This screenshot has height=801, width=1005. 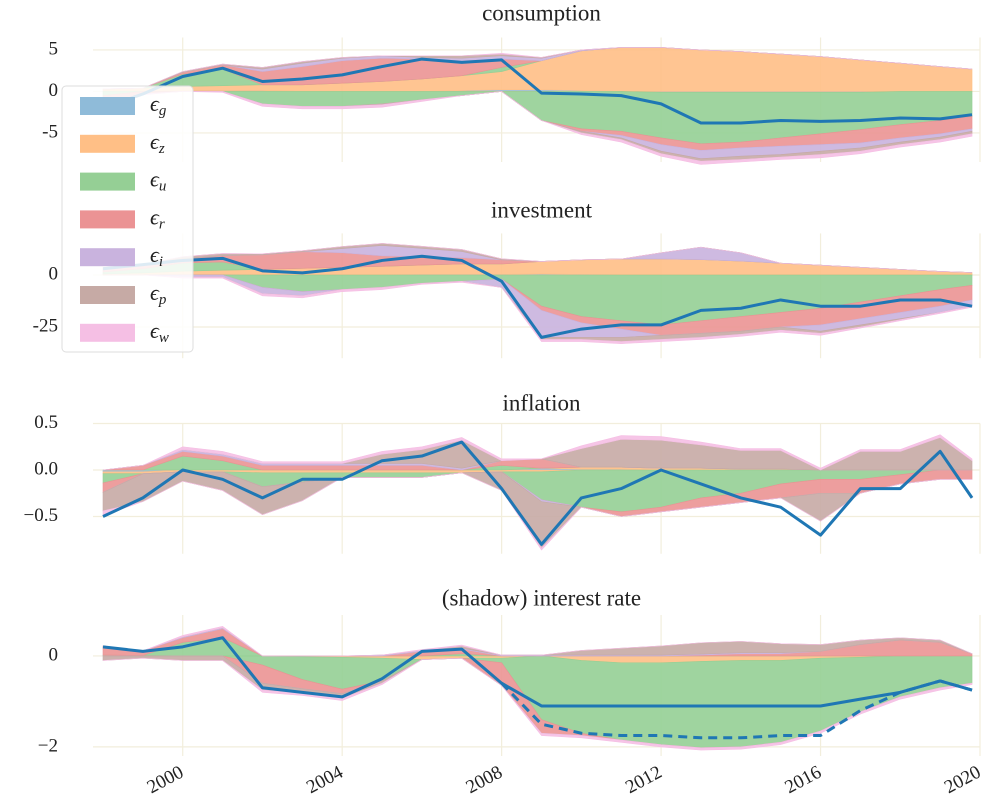 I want to click on y-tick-label: −2, so click(x=48, y=745).